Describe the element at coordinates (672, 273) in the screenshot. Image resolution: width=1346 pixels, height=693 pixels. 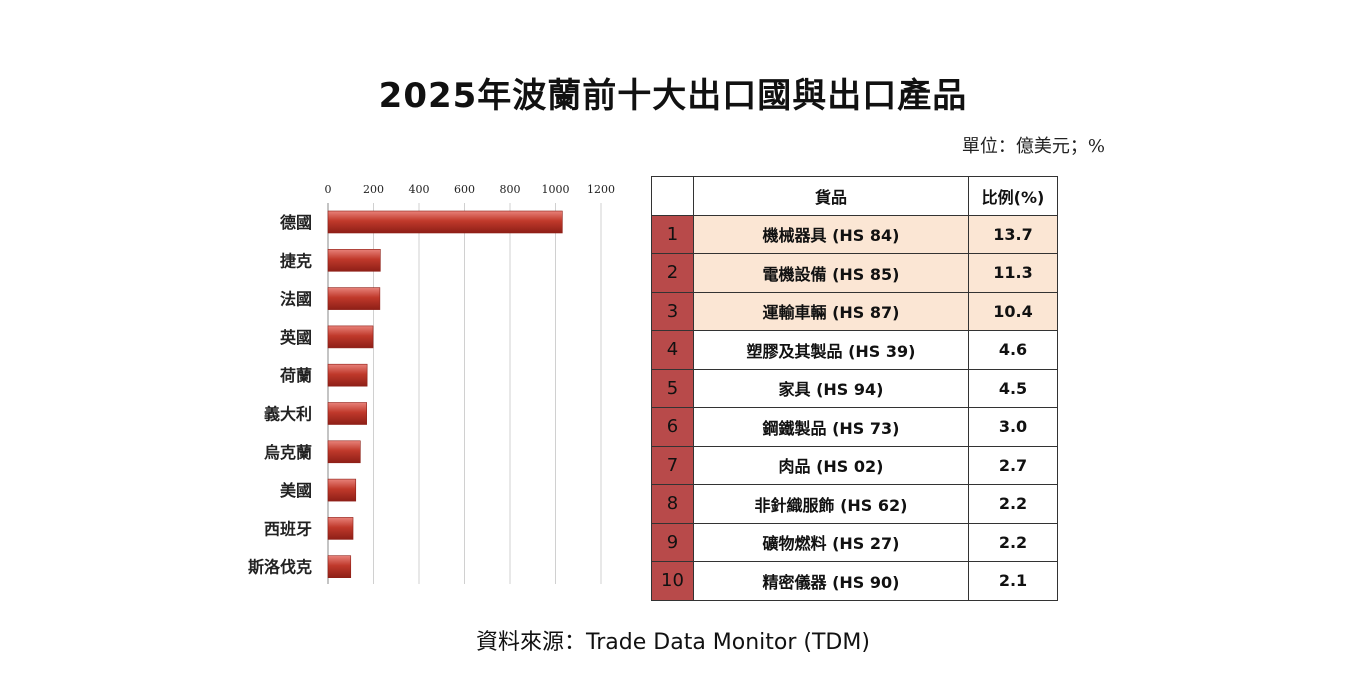
I see `rank-cell: 2` at that location.